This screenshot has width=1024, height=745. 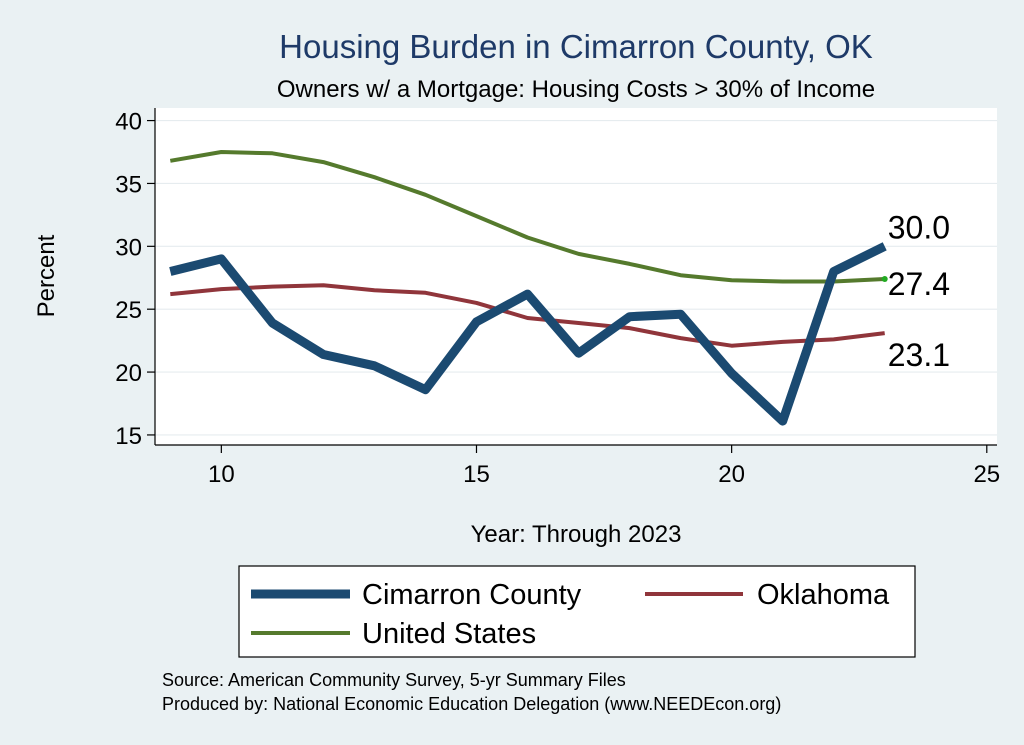 I want to click on legend: Cimarron County Oklahoma United States, so click(x=577, y=611).